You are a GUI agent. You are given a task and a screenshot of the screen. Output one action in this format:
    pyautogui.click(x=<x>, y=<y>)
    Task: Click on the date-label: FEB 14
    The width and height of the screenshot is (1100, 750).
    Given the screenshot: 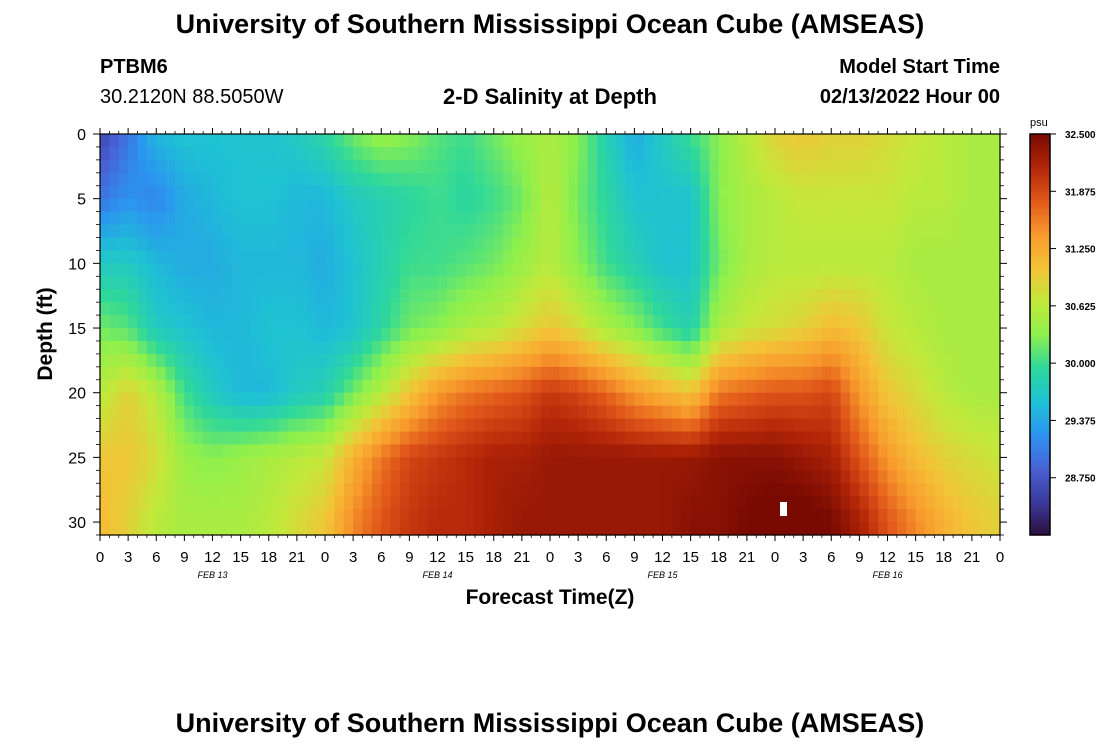 What is the action you would take?
    pyautogui.click(x=437, y=575)
    